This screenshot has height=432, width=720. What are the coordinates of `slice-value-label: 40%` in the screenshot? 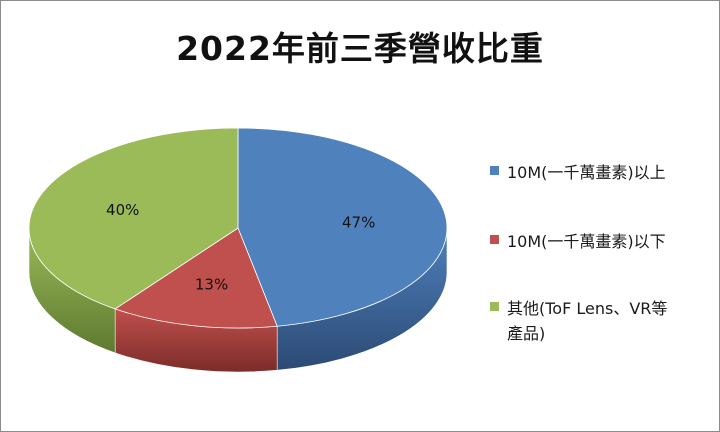 It's located at (122, 210).